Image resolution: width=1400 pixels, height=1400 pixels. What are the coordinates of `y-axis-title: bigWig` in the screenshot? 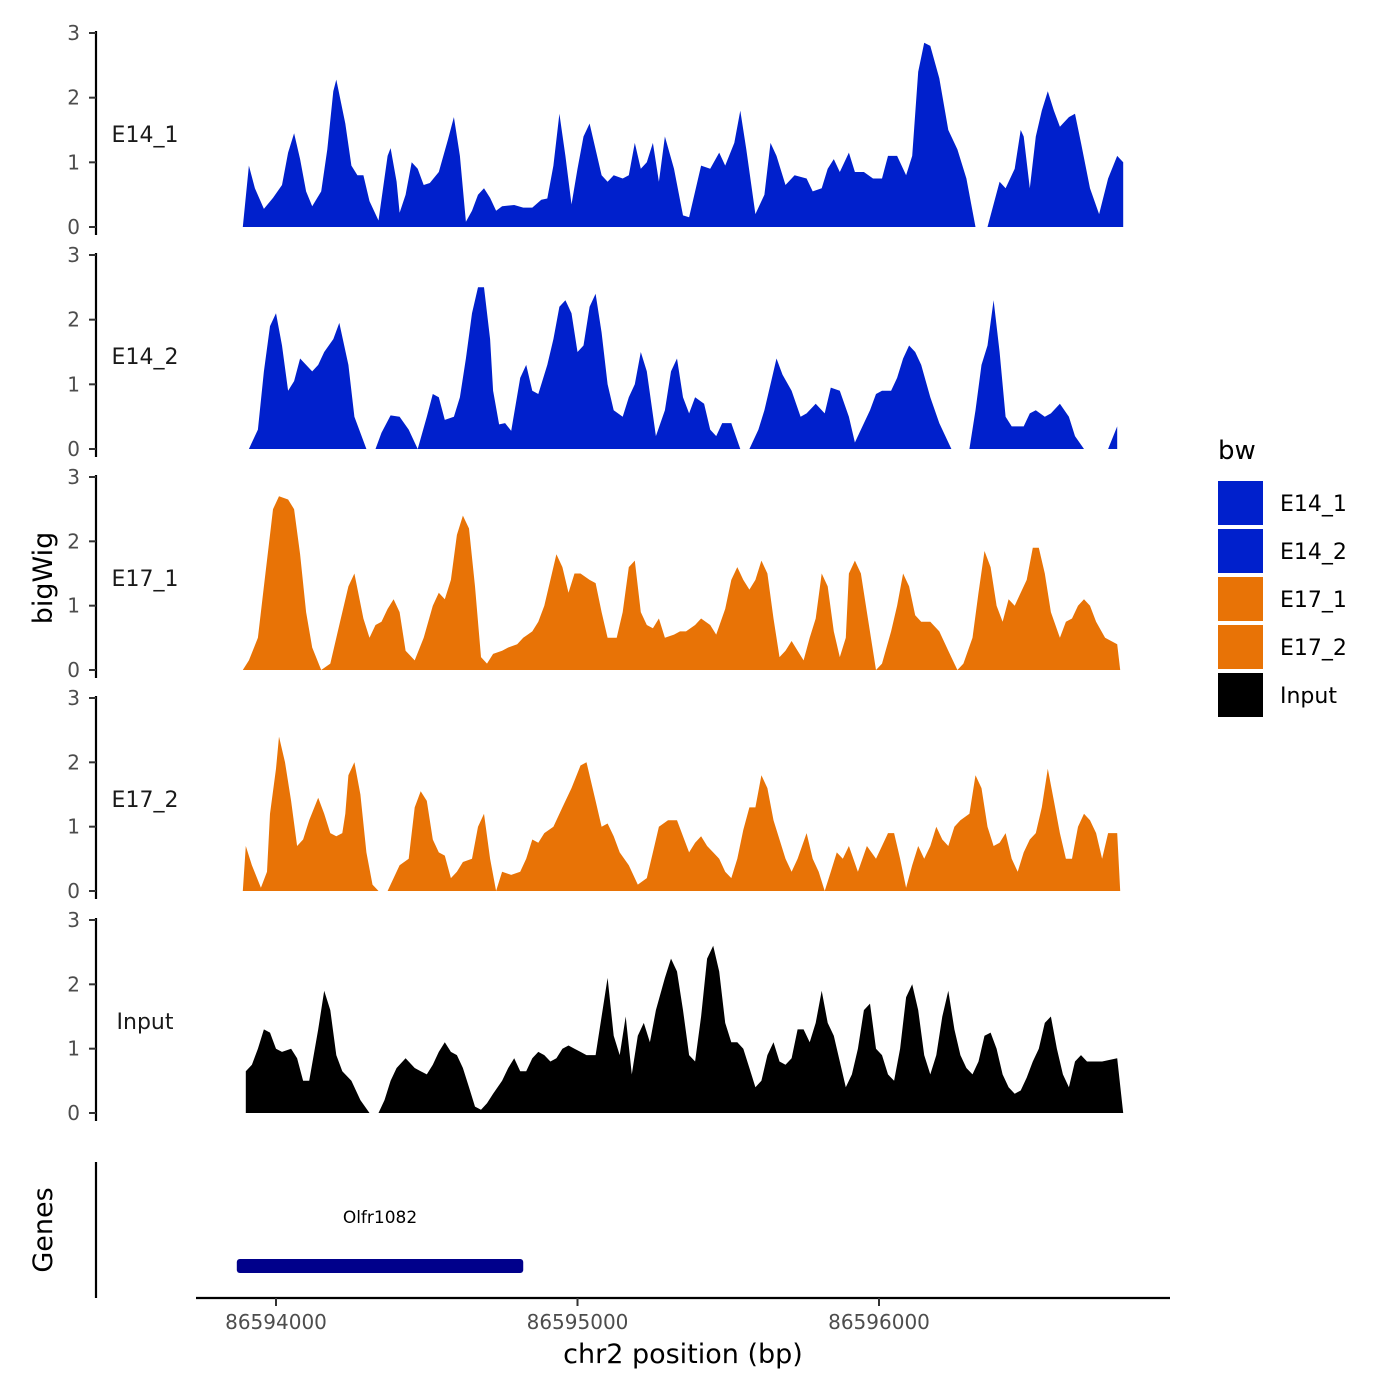 It's located at (43, 578).